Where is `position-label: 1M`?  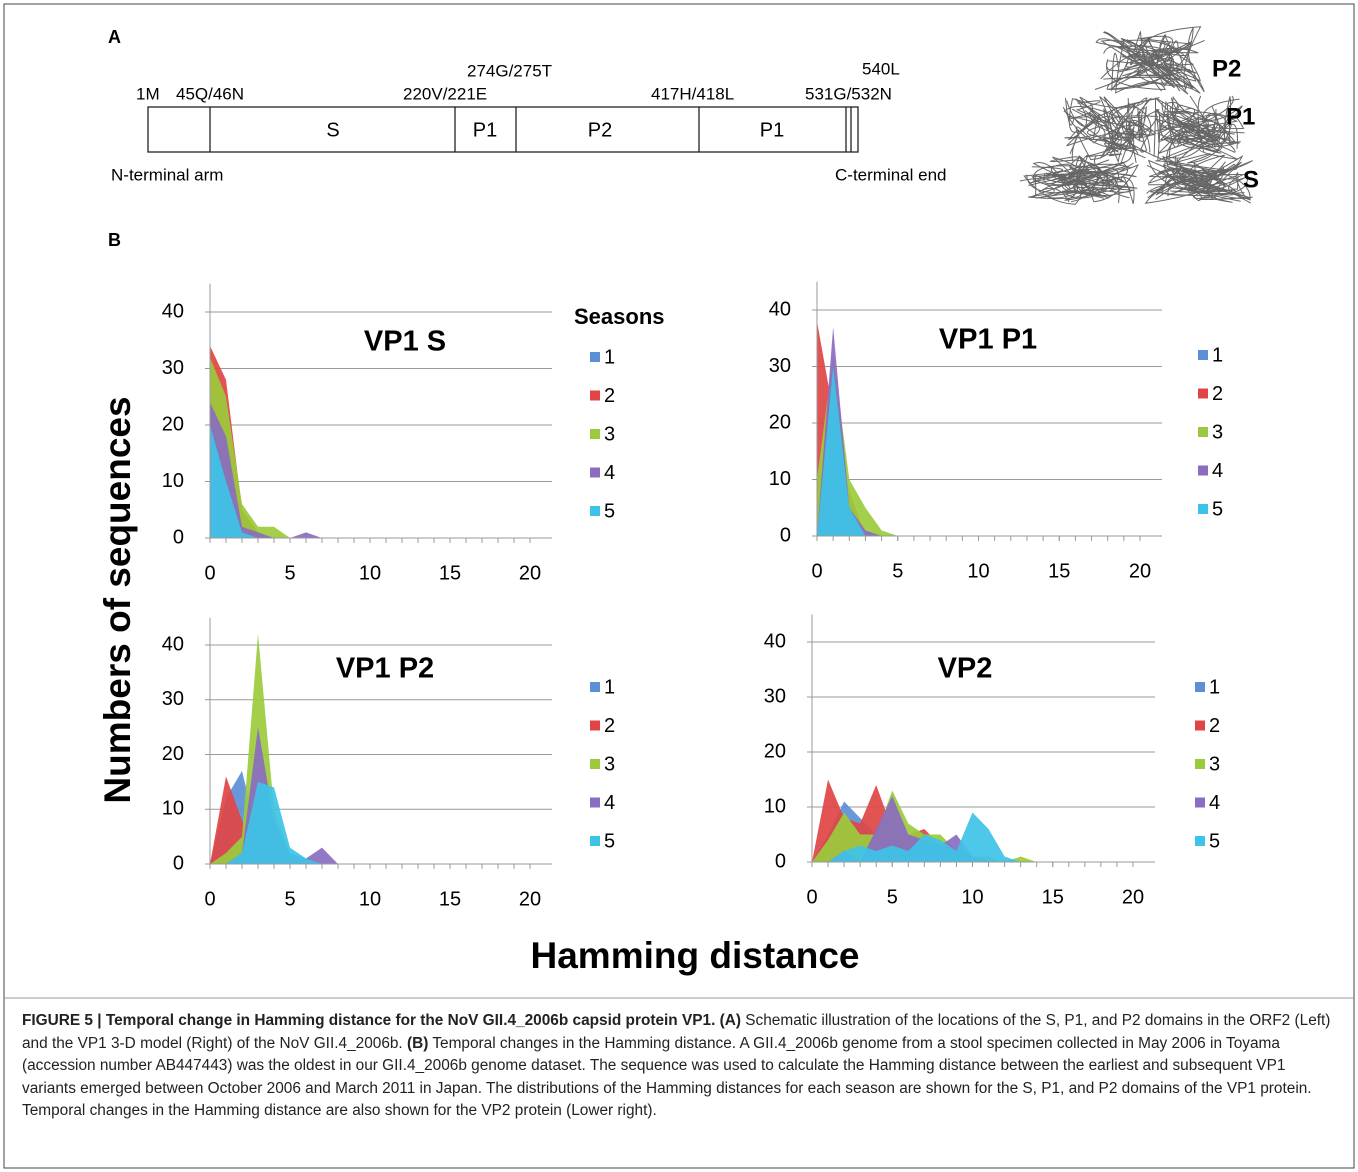 position-label: 1M is located at coordinates (148, 93).